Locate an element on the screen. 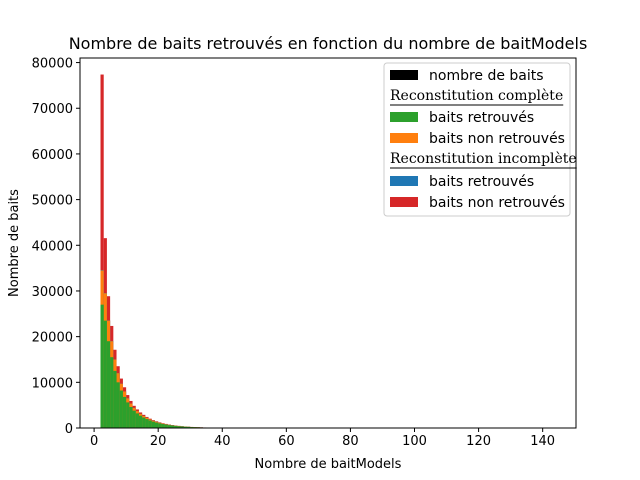 This screenshot has width=640, height=480. legend-group-header: Reconstitution incomplète is located at coordinates (483, 159).